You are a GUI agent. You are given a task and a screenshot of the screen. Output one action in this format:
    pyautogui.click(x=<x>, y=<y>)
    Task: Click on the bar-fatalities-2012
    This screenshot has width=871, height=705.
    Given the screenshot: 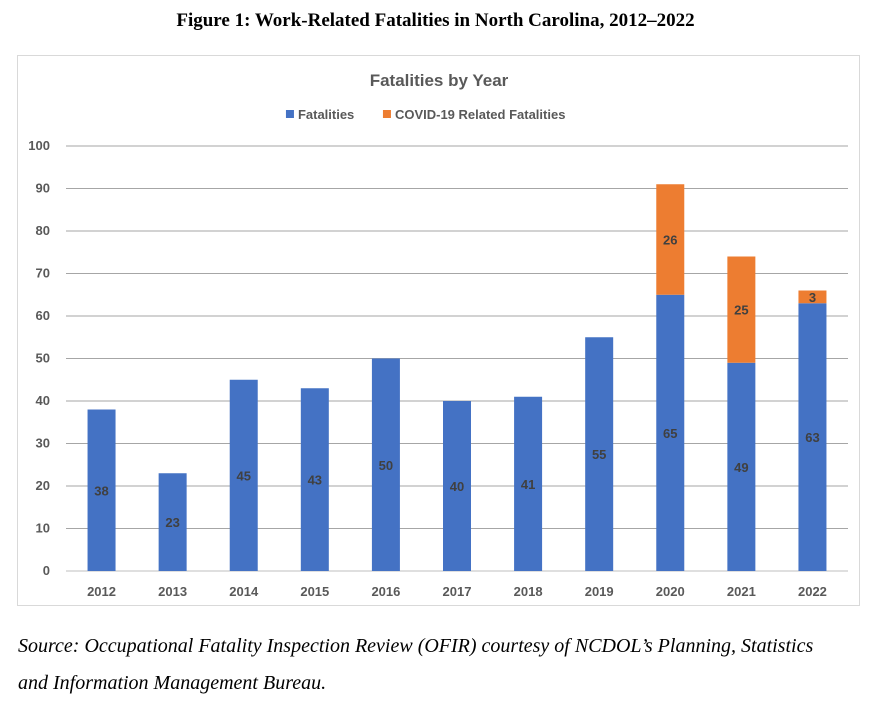 What is the action you would take?
    pyautogui.click(x=101, y=490)
    